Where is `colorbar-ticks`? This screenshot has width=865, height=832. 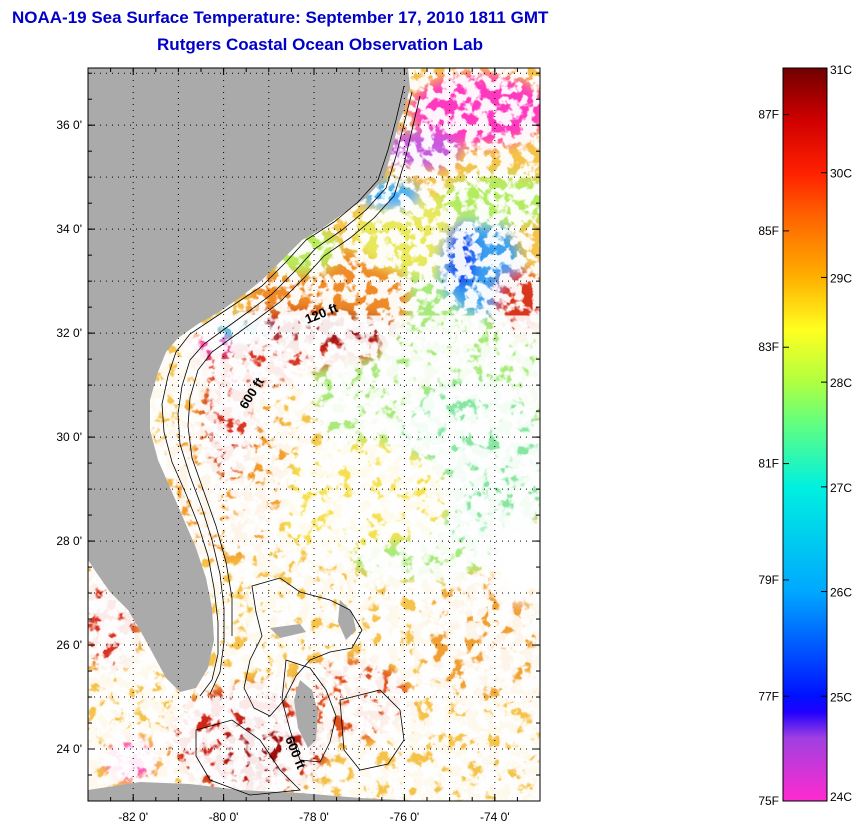 colorbar-ticks is located at coordinates (805, 434).